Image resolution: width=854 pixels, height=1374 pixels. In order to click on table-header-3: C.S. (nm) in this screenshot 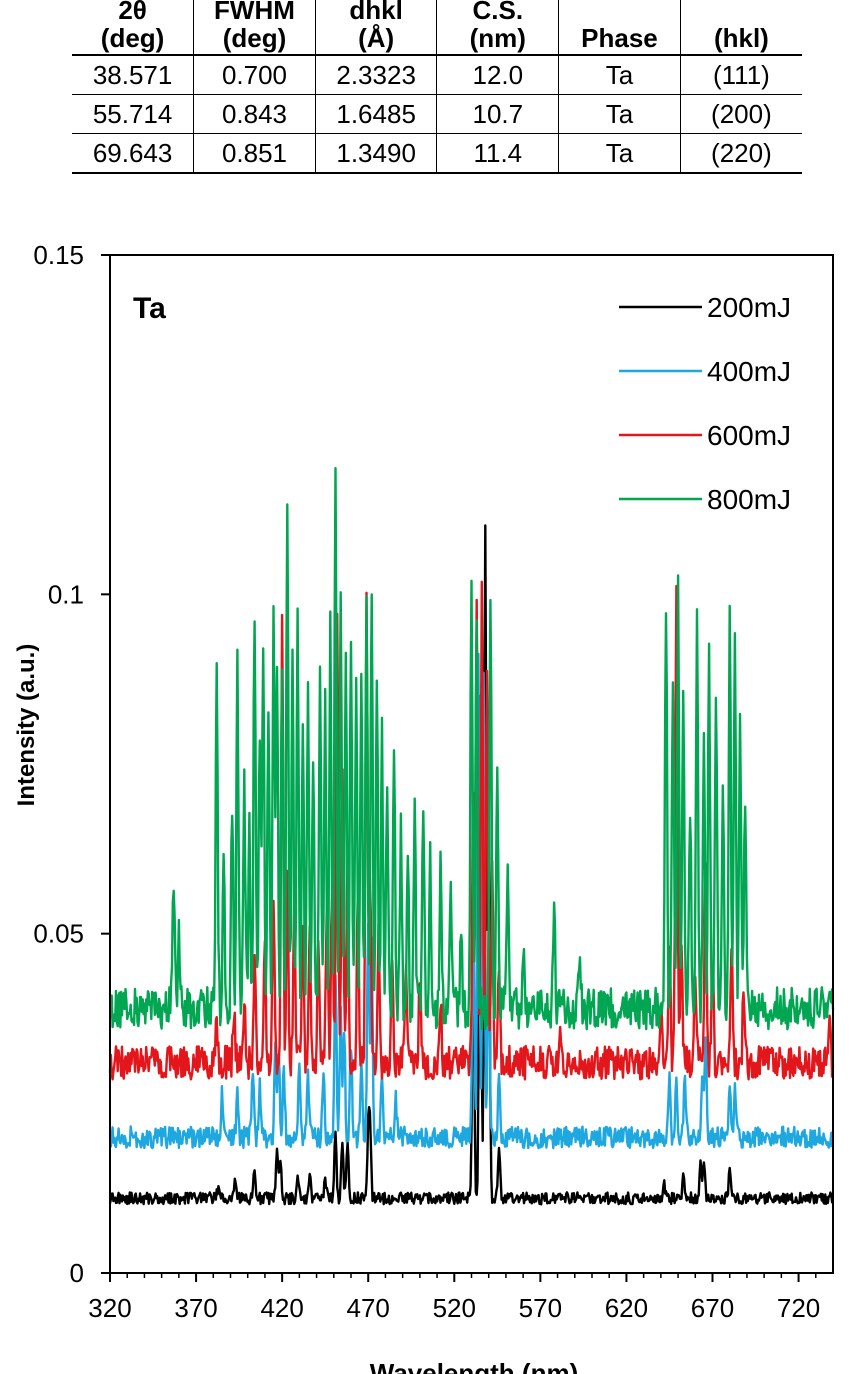, I will do `click(497, 28)`.